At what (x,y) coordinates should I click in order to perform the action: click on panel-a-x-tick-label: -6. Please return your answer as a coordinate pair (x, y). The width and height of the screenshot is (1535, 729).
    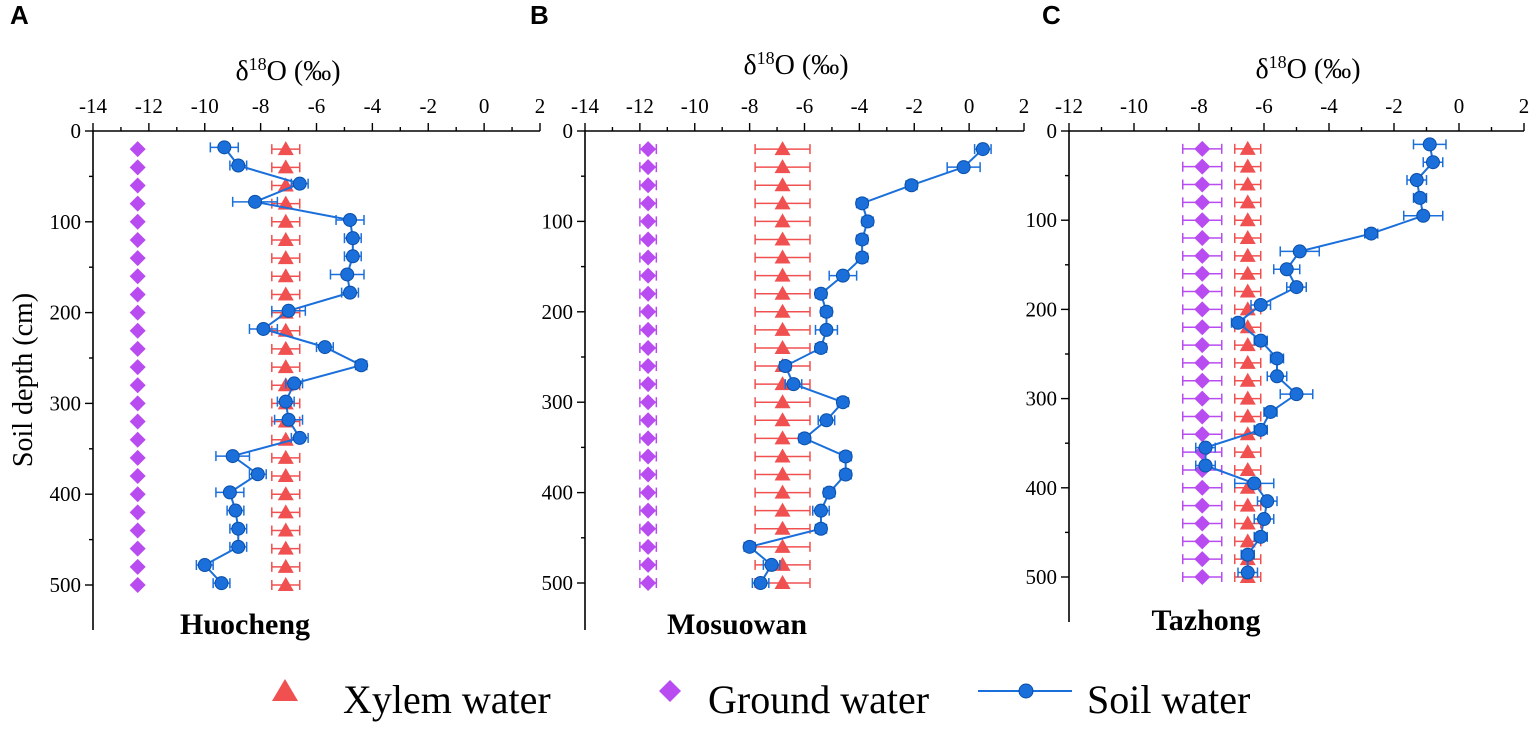
    Looking at the image, I should click on (317, 106).